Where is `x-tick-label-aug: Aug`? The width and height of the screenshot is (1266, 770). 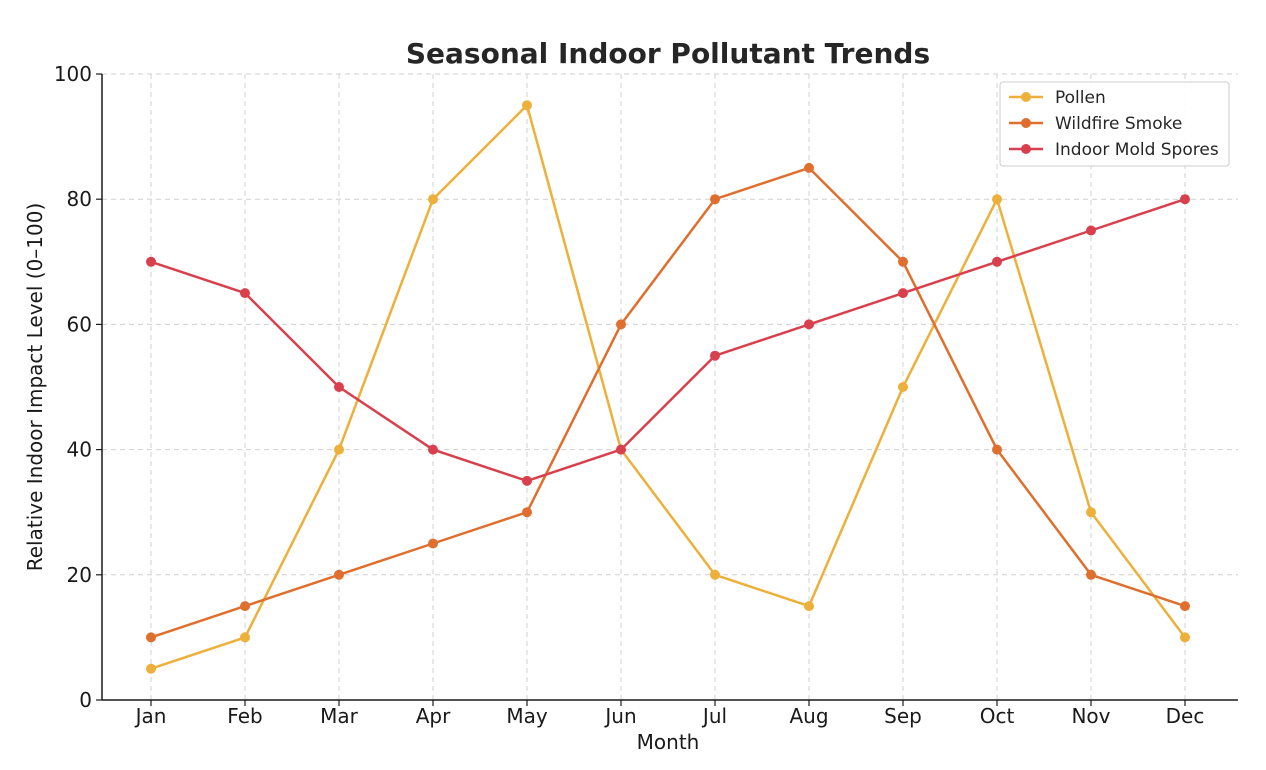
x-tick-label-aug: Aug is located at coordinates (808, 716).